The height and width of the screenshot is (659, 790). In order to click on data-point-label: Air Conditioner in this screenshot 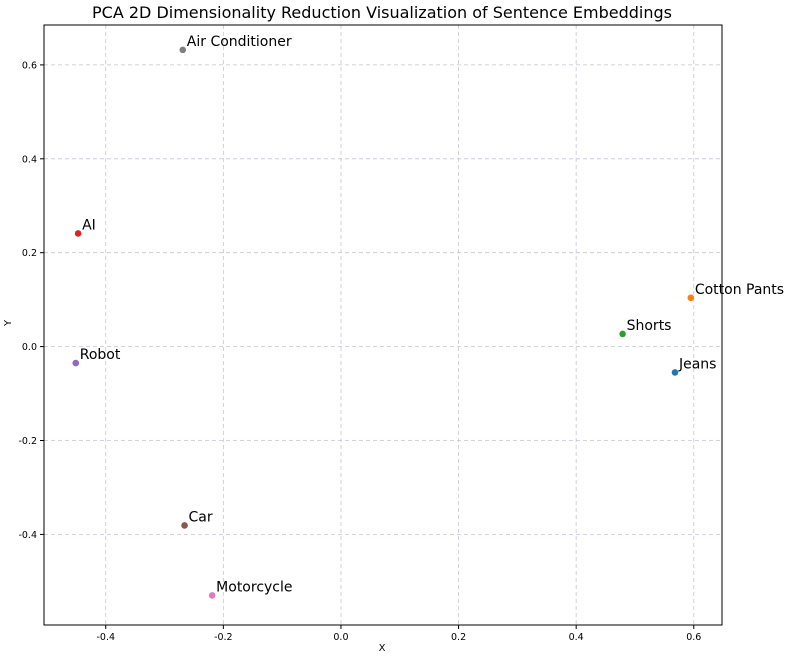, I will do `click(239, 42)`.